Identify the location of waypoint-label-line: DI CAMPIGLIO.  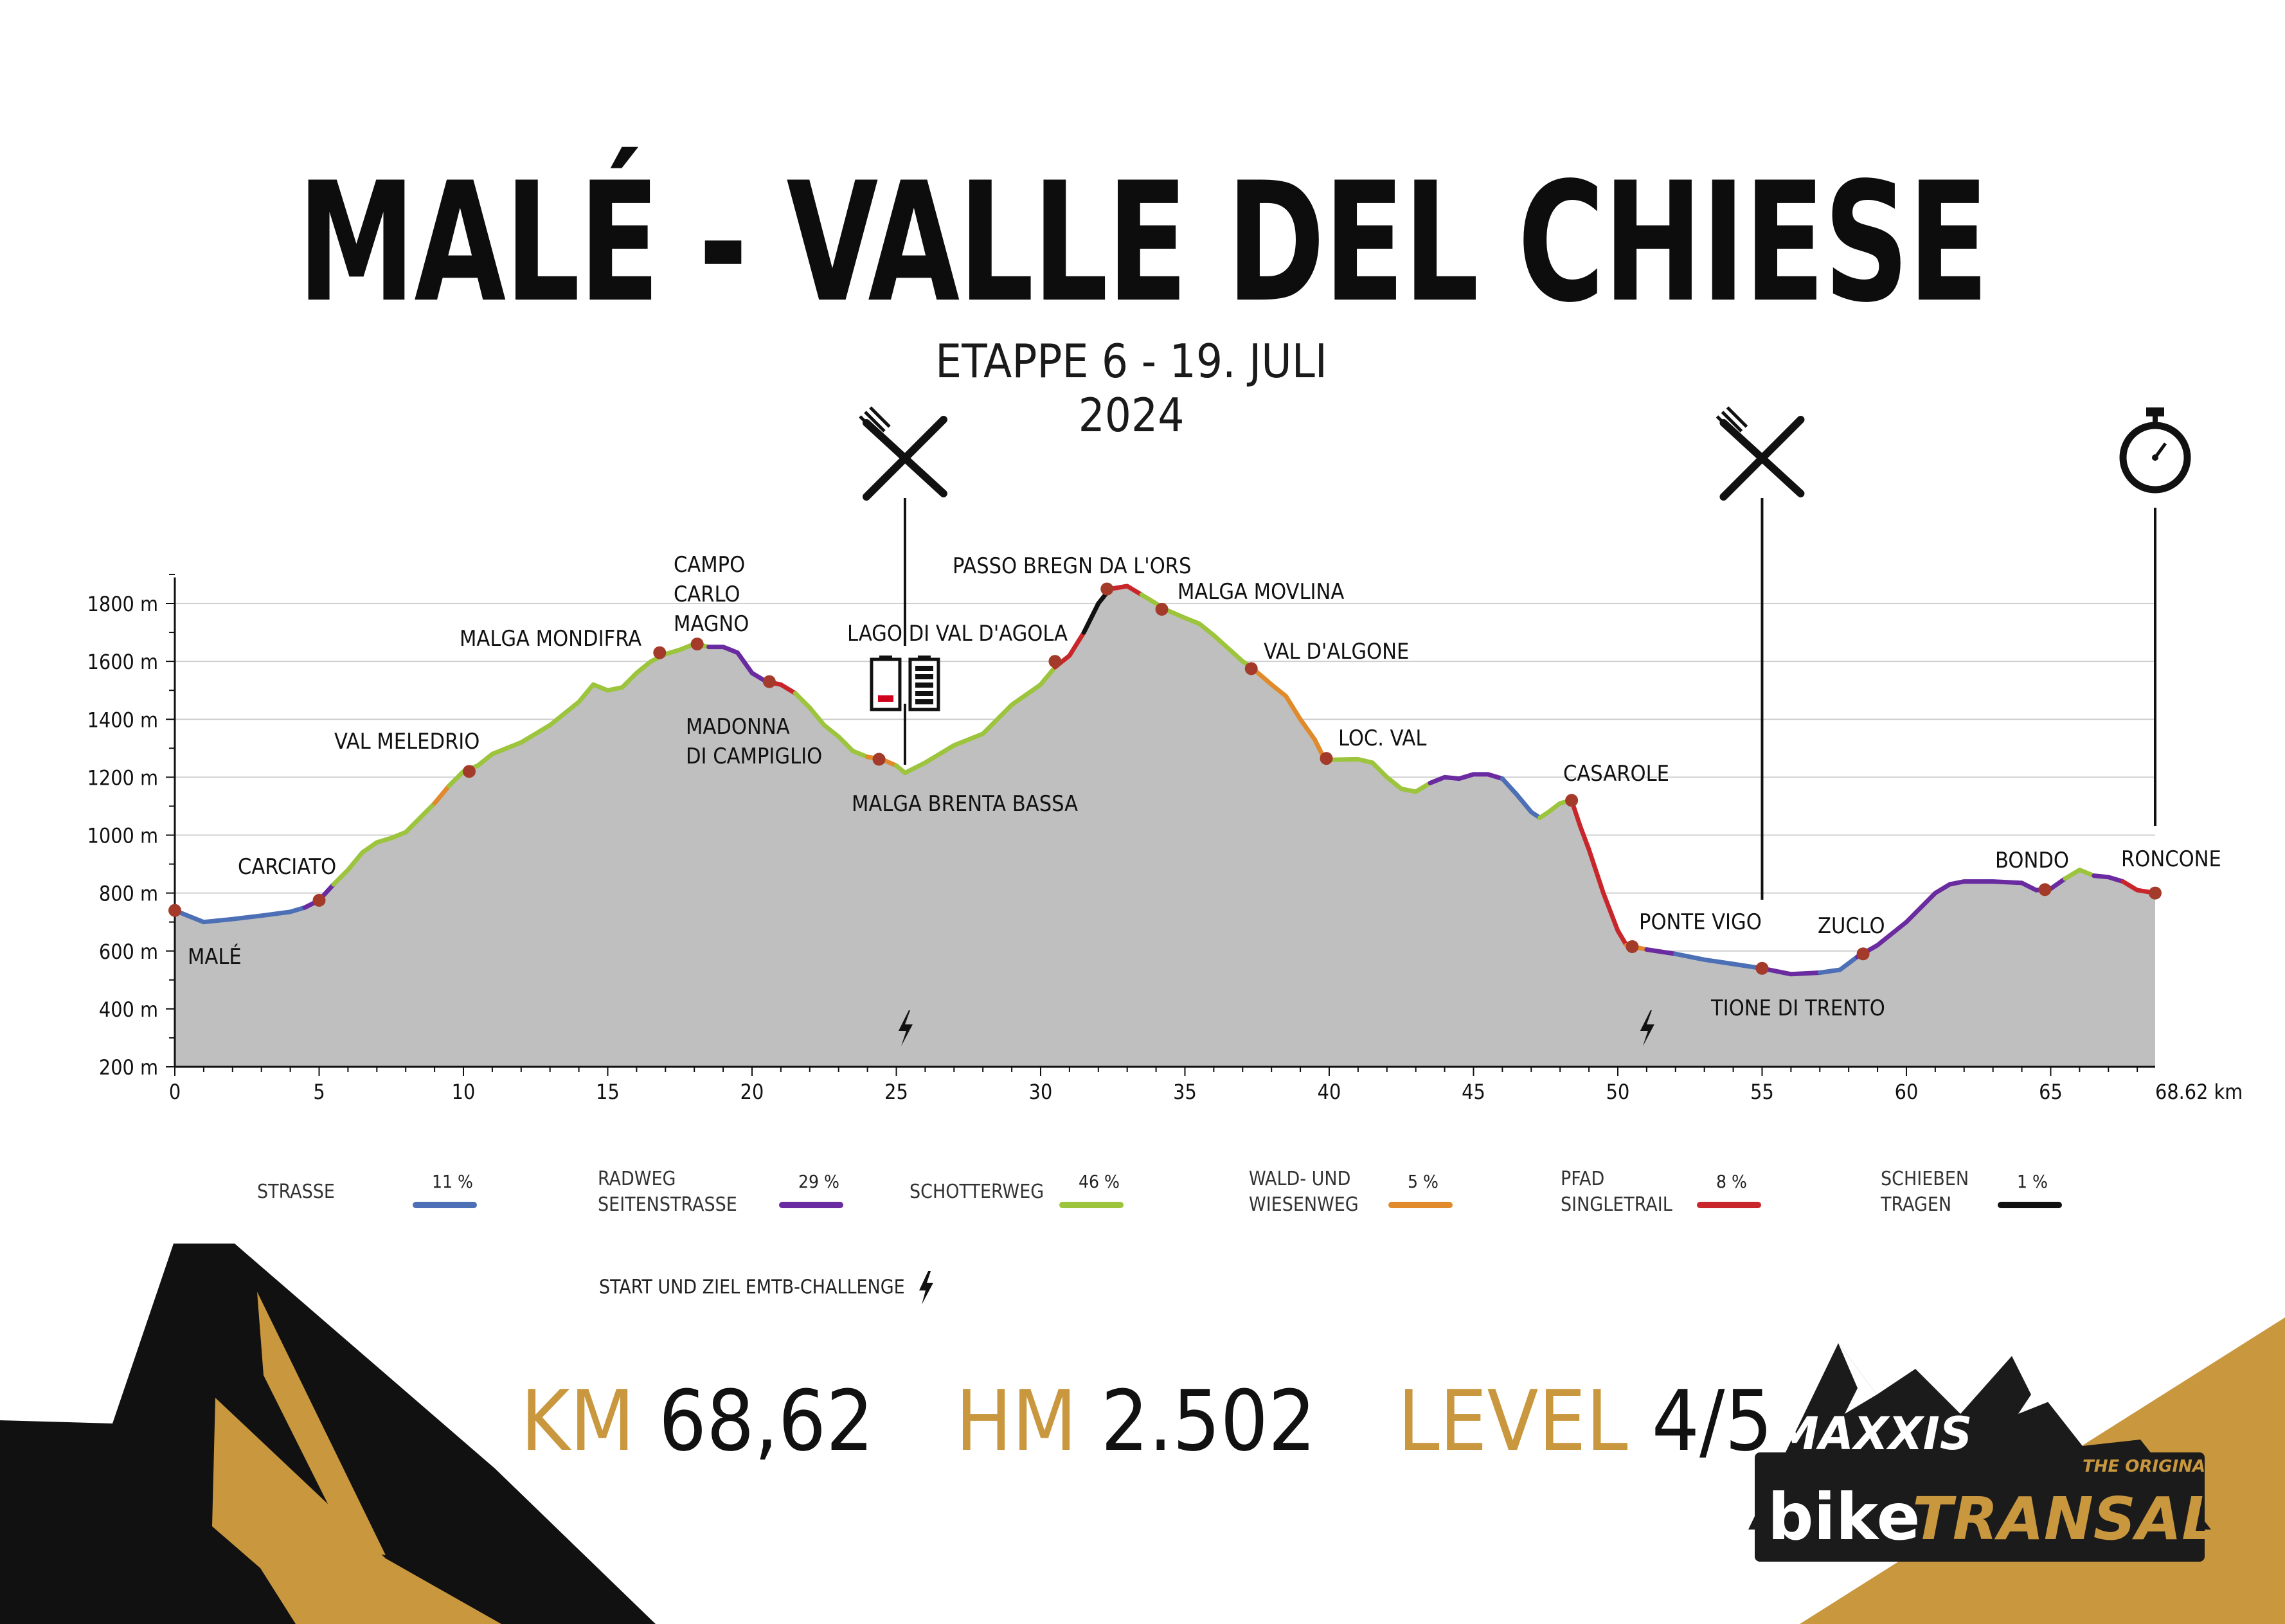
(754, 756).